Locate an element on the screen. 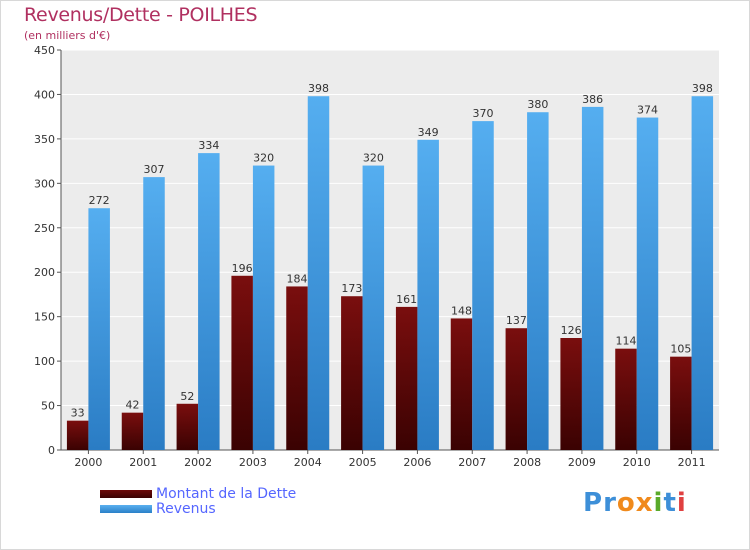 The height and width of the screenshot is (550, 750). data-label-revenue: 272 is located at coordinates (99, 200).